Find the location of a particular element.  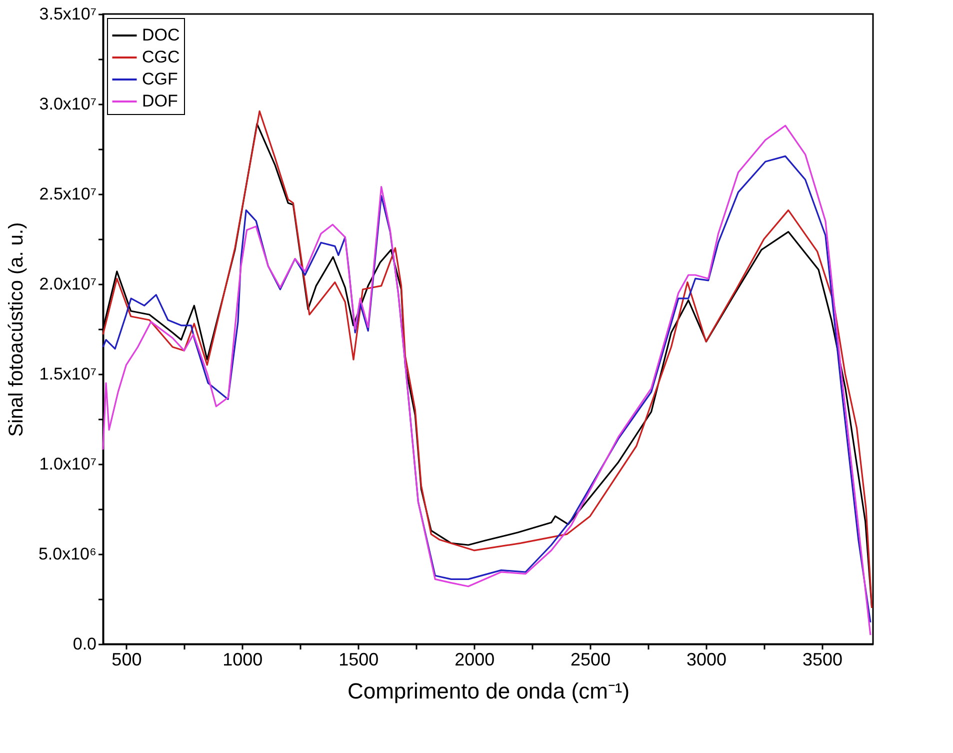

x-axis-title: Comprimento de onda (cm⁻¹) is located at coordinates (488, 691).